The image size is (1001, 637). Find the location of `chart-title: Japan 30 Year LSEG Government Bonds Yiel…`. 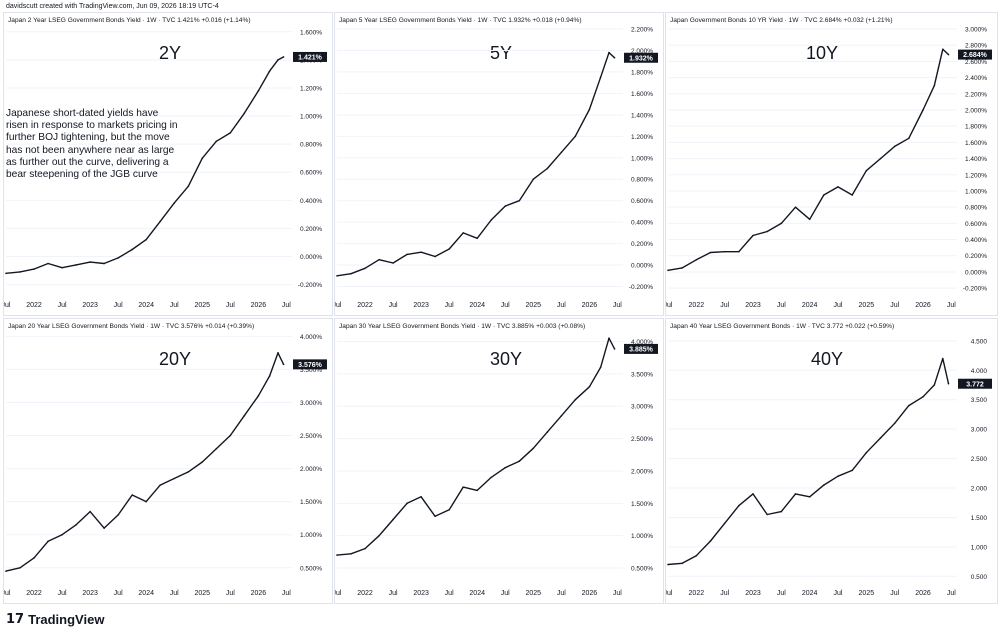

chart-title: Japan 30 Year LSEG Government Bonds Yiel… is located at coordinates (462, 326).